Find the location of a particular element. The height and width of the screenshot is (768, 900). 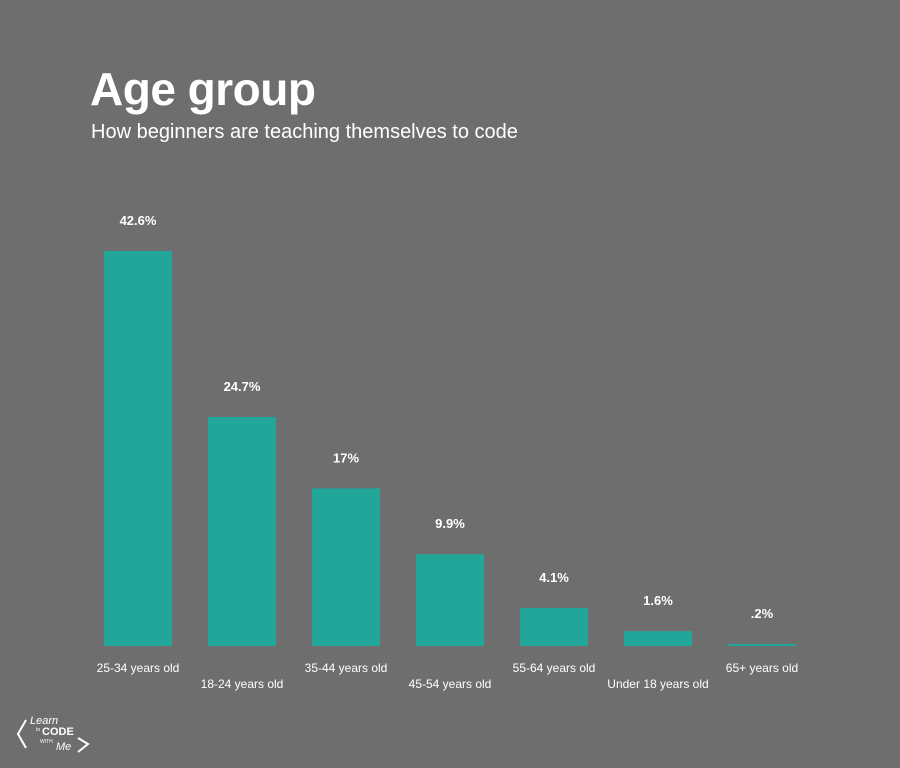

category-label: 18-24 years old is located at coordinates (242, 684).